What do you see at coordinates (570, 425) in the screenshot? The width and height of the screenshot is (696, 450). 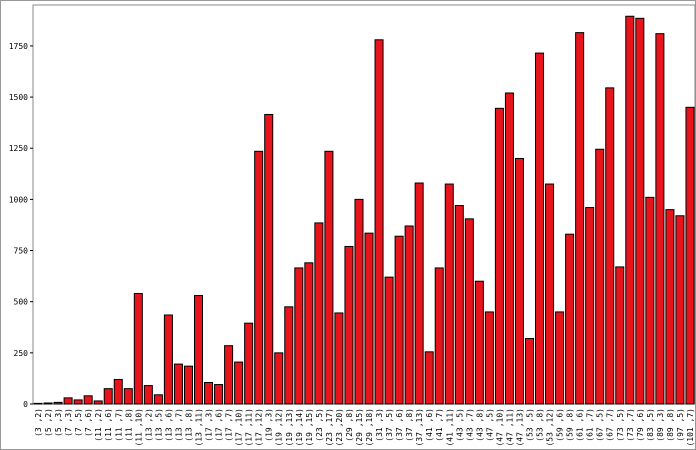 I see `x-tick-label: (59 ,8)` at bounding box center [570, 425].